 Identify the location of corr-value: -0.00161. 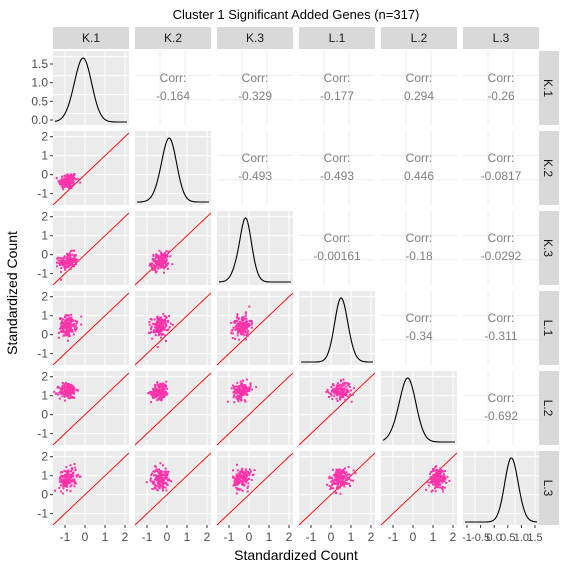
(337, 256).